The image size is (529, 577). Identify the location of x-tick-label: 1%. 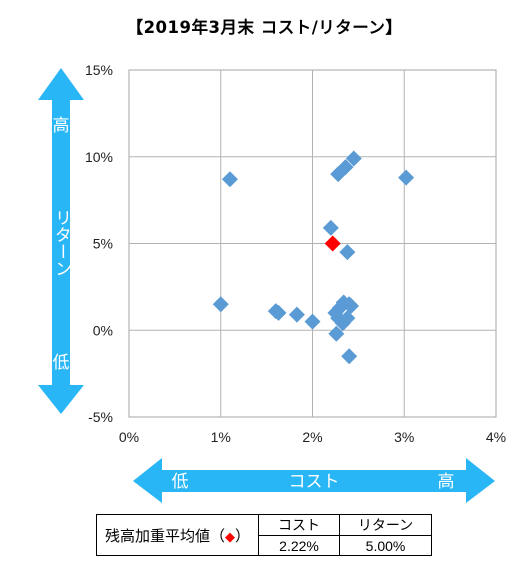
(221, 437).